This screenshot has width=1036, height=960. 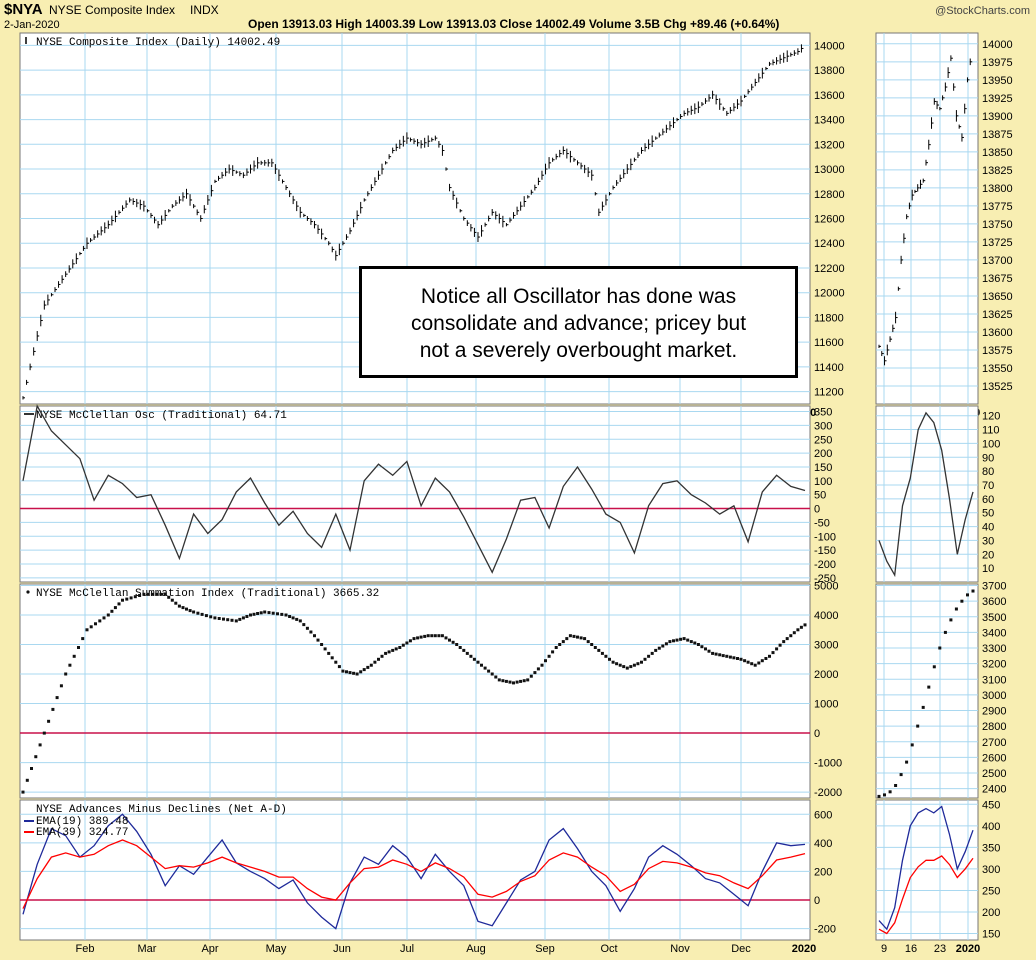 I want to click on y-tick-label: 3600, so click(x=994, y=602).